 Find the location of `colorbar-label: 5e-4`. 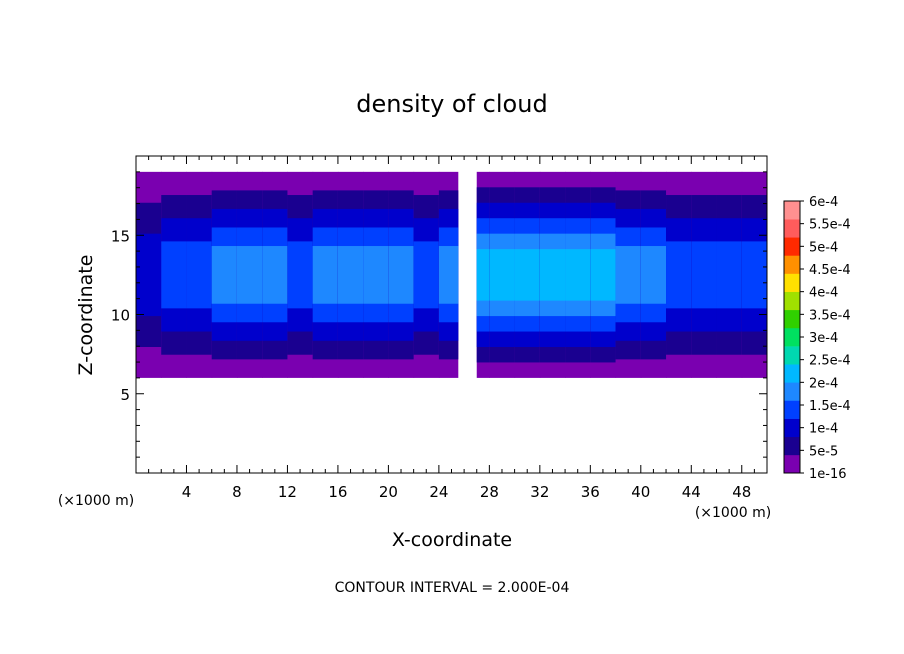

colorbar-label: 5e-4 is located at coordinates (823, 247).